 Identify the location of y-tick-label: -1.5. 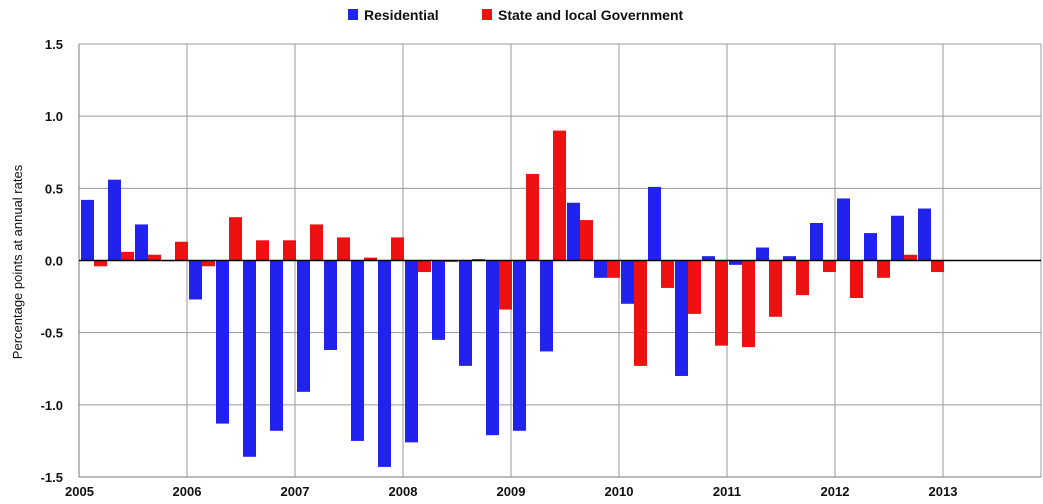
(52, 477).